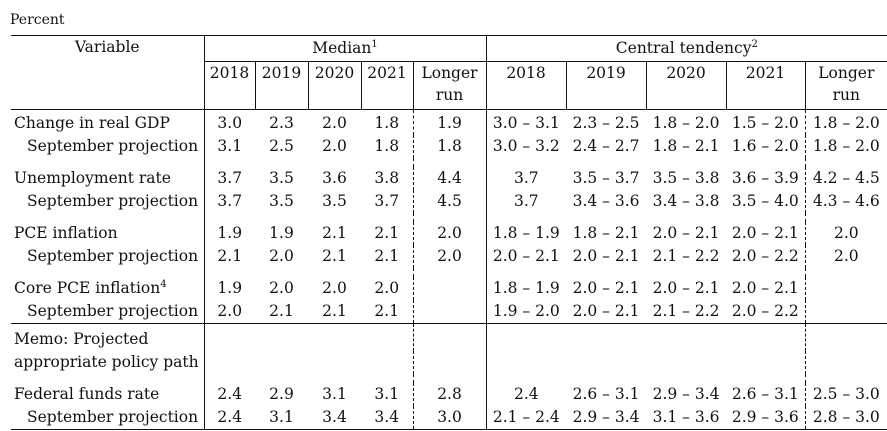 Image resolution: width=887 pixels, height=431 pixels. Describe the element at coordinates (334, 394) in the screenshot. I see `median-cell: 3.1` at that location.